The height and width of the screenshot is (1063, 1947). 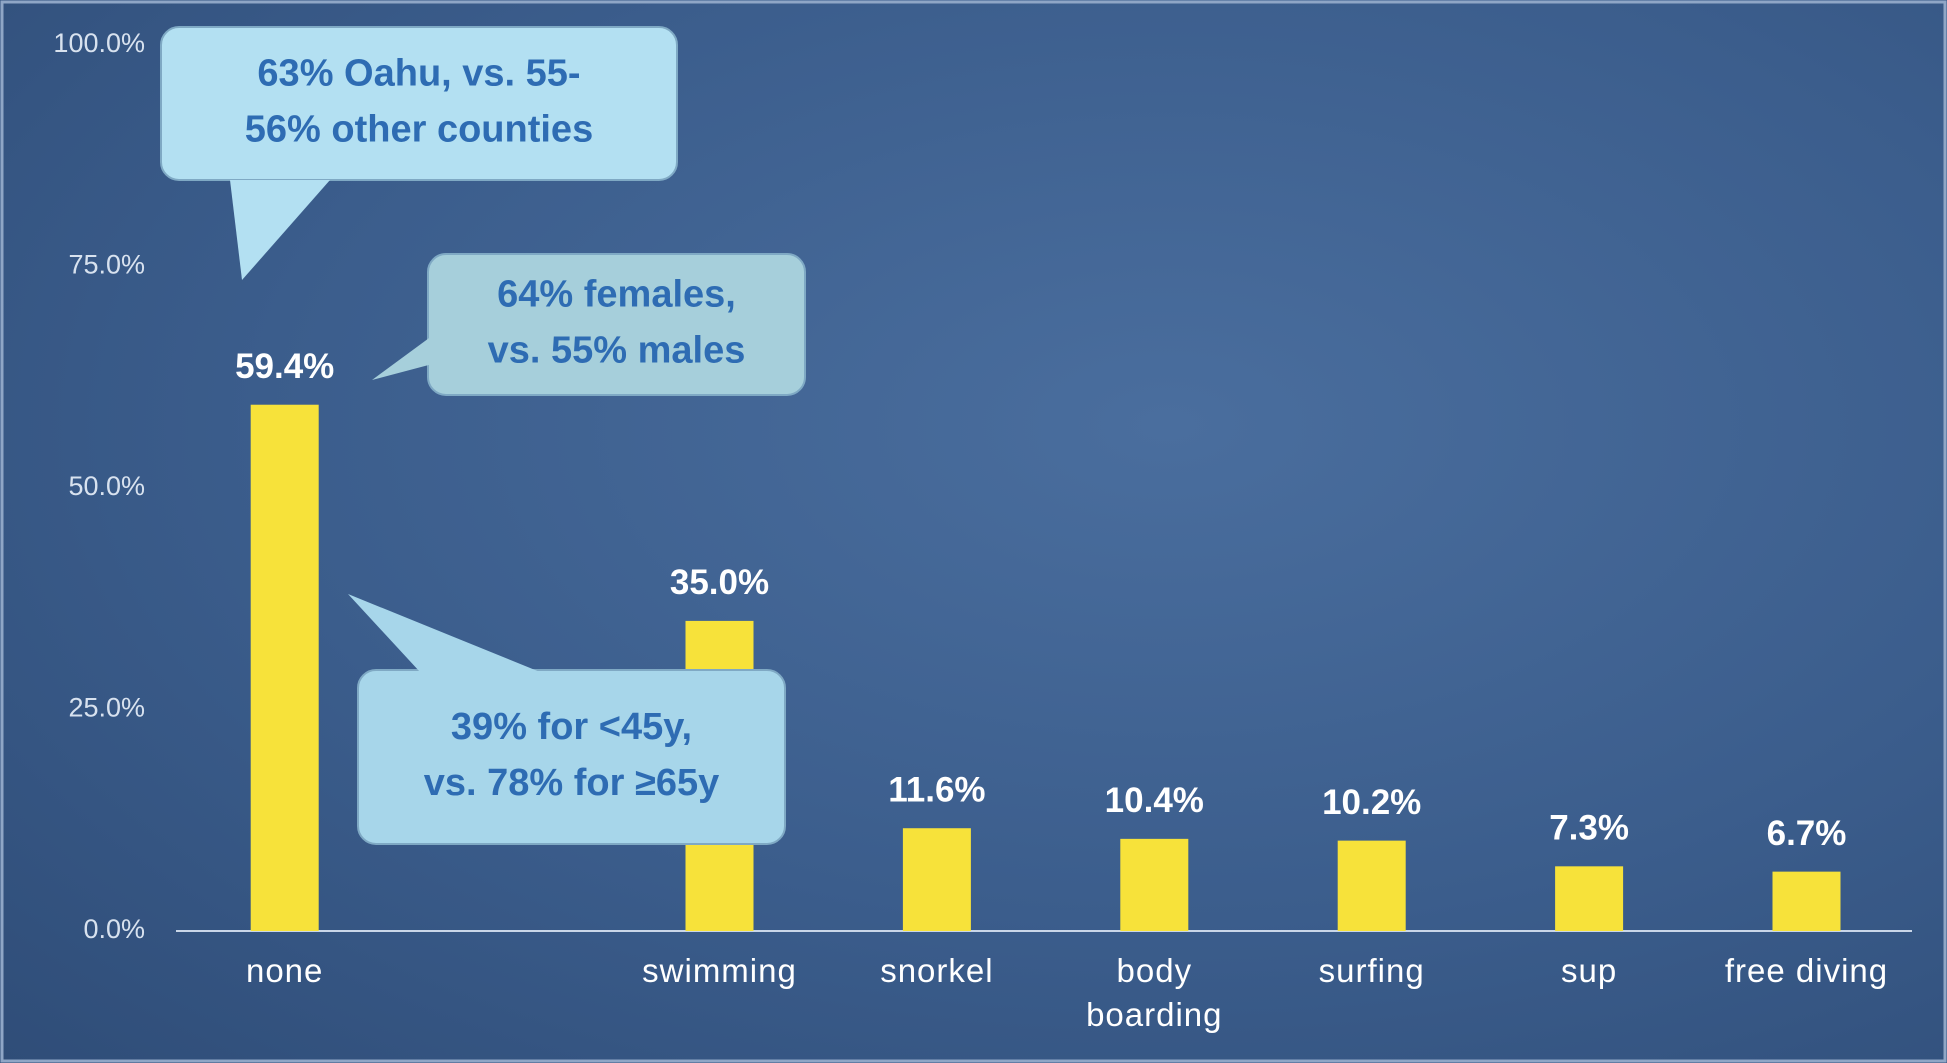 I want to click on x-tick-label: body boarding, so click(x=1154, y=992).